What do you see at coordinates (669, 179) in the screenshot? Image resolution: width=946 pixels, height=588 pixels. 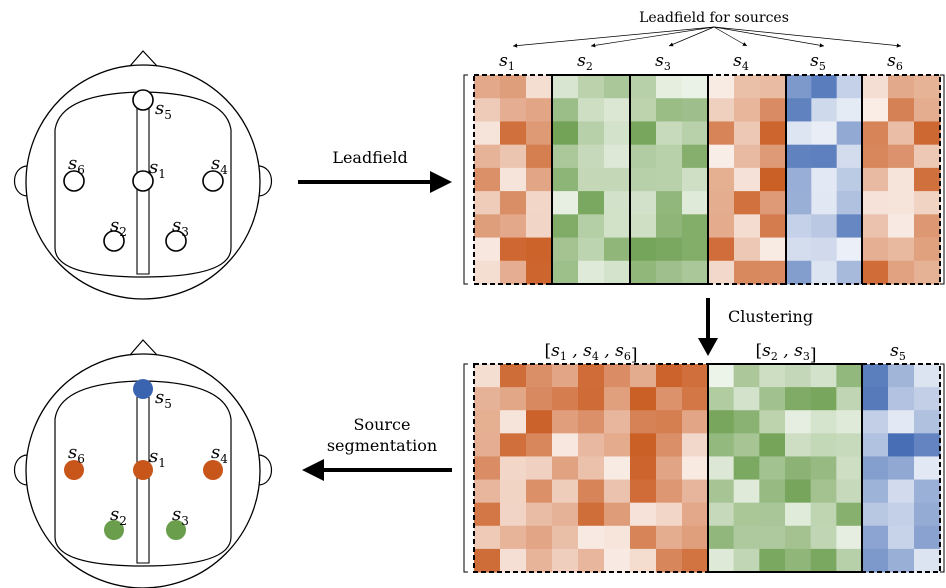 I see `source-block-s3` at bounding box center [669, 179].